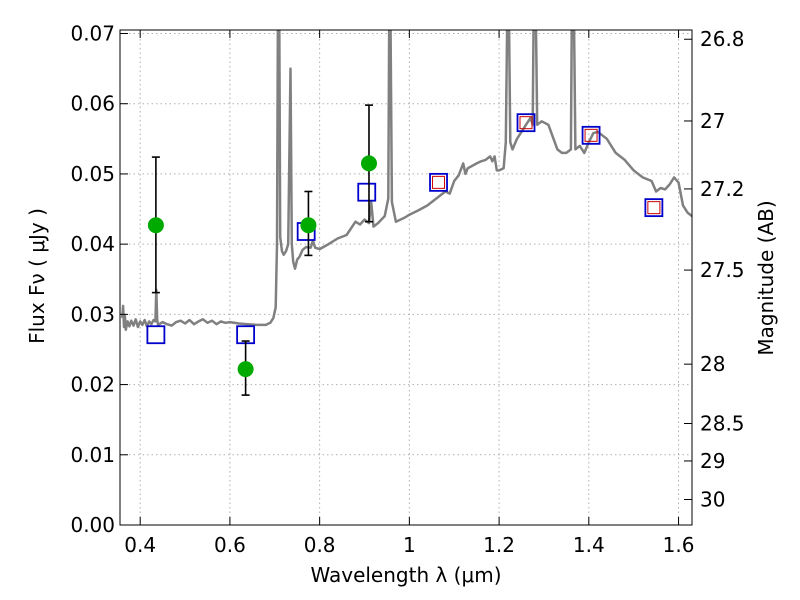 The width and height of the screenshot is (800, 600). I want to click on y-tick-label: 0.00, so click(92, 525).